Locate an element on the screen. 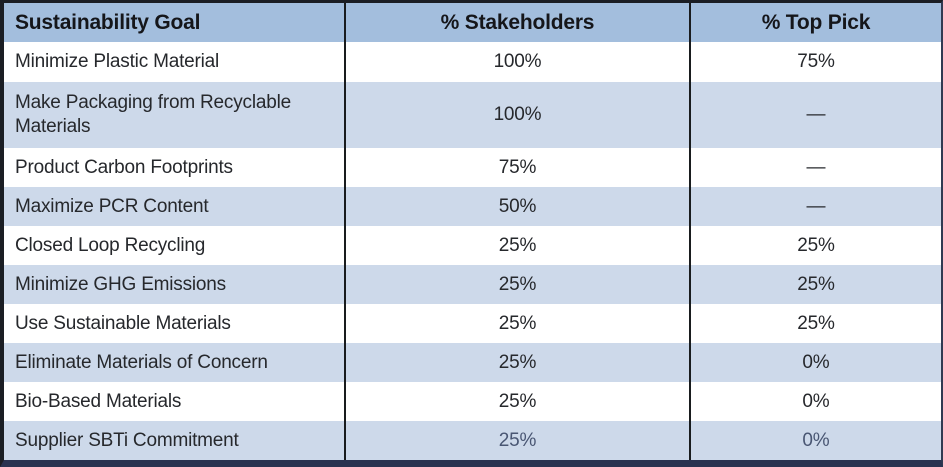 This screenshot has width=943, height=467. goal-cell: Product Carbon Footprints is located at coordinates (175, 167).